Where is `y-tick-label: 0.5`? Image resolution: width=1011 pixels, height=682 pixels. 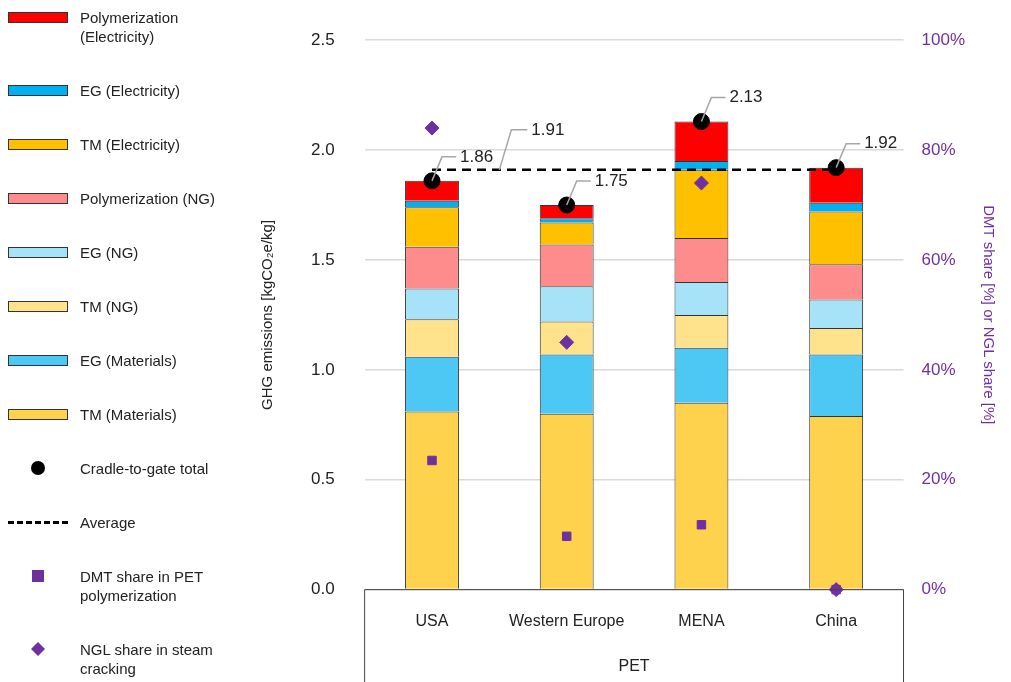 y-tick-label: 0.5 is located at coordinates (322, 479).